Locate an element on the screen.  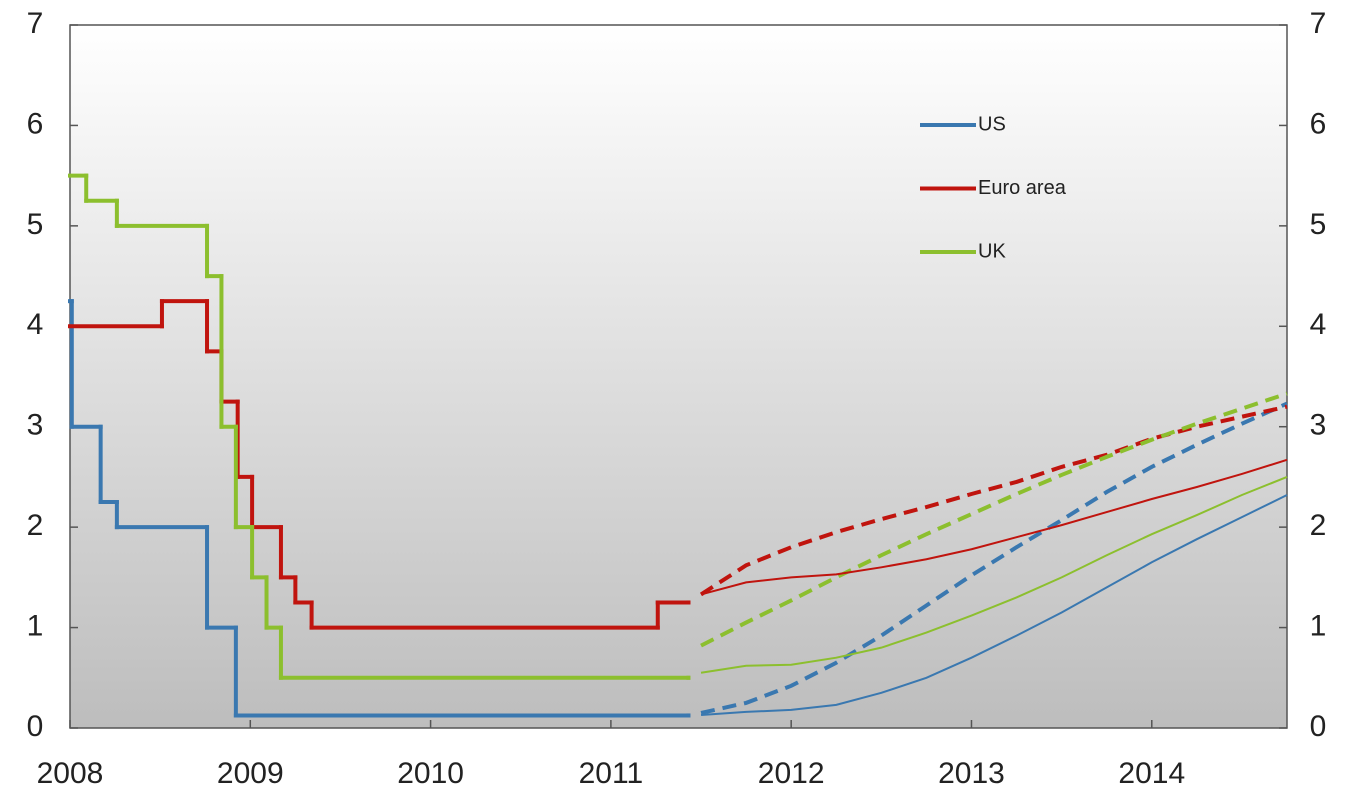
x-tick-label: 2011 is located at coordinates (611, 773).